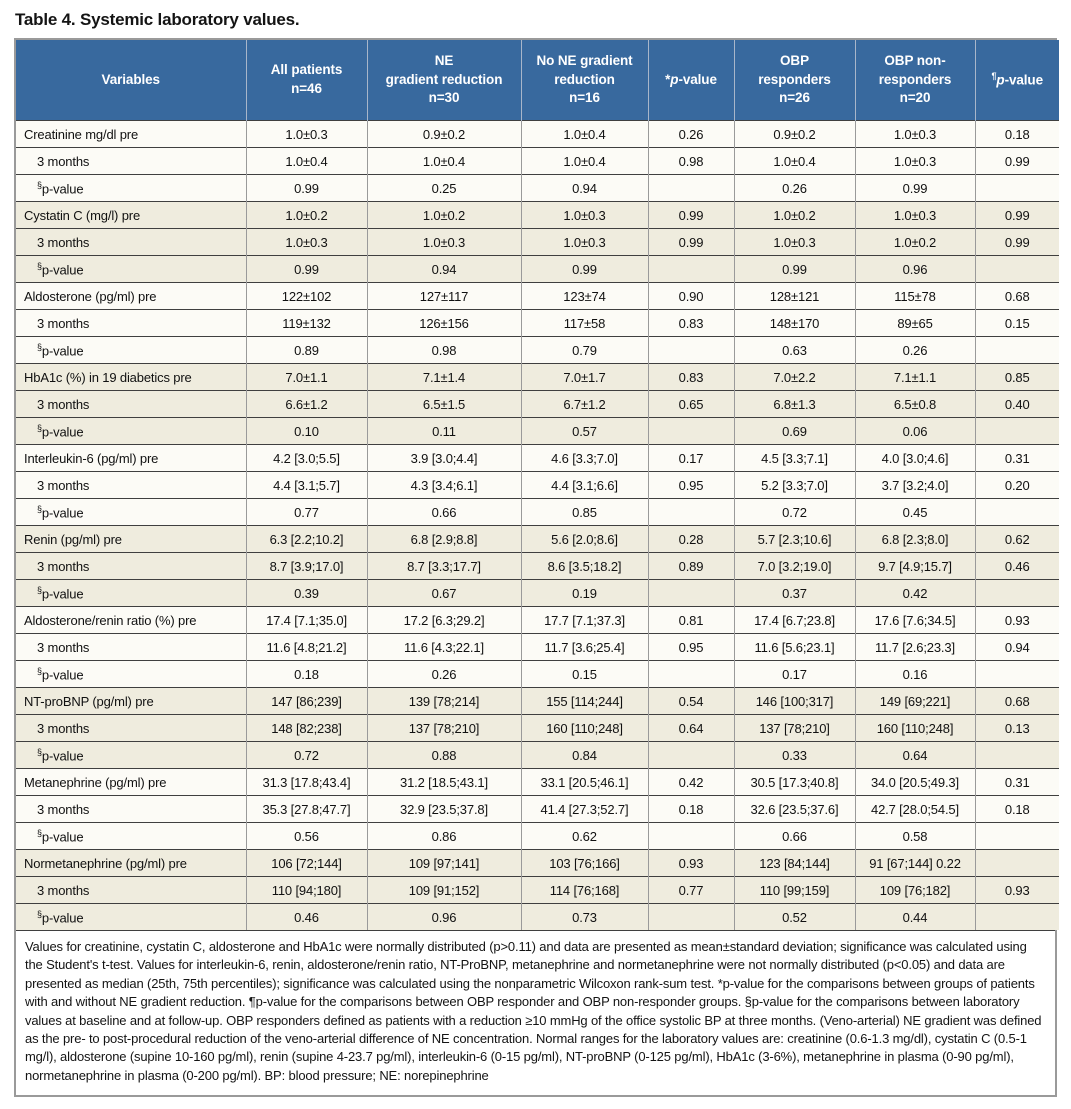 The width and height of the screenshot is (1071, 1109). What do you see at coordinates (585, 566) in the screenshot?
I see `value-cell: 8.6 [3.5;18.2]` at bounding box center [585, 566].